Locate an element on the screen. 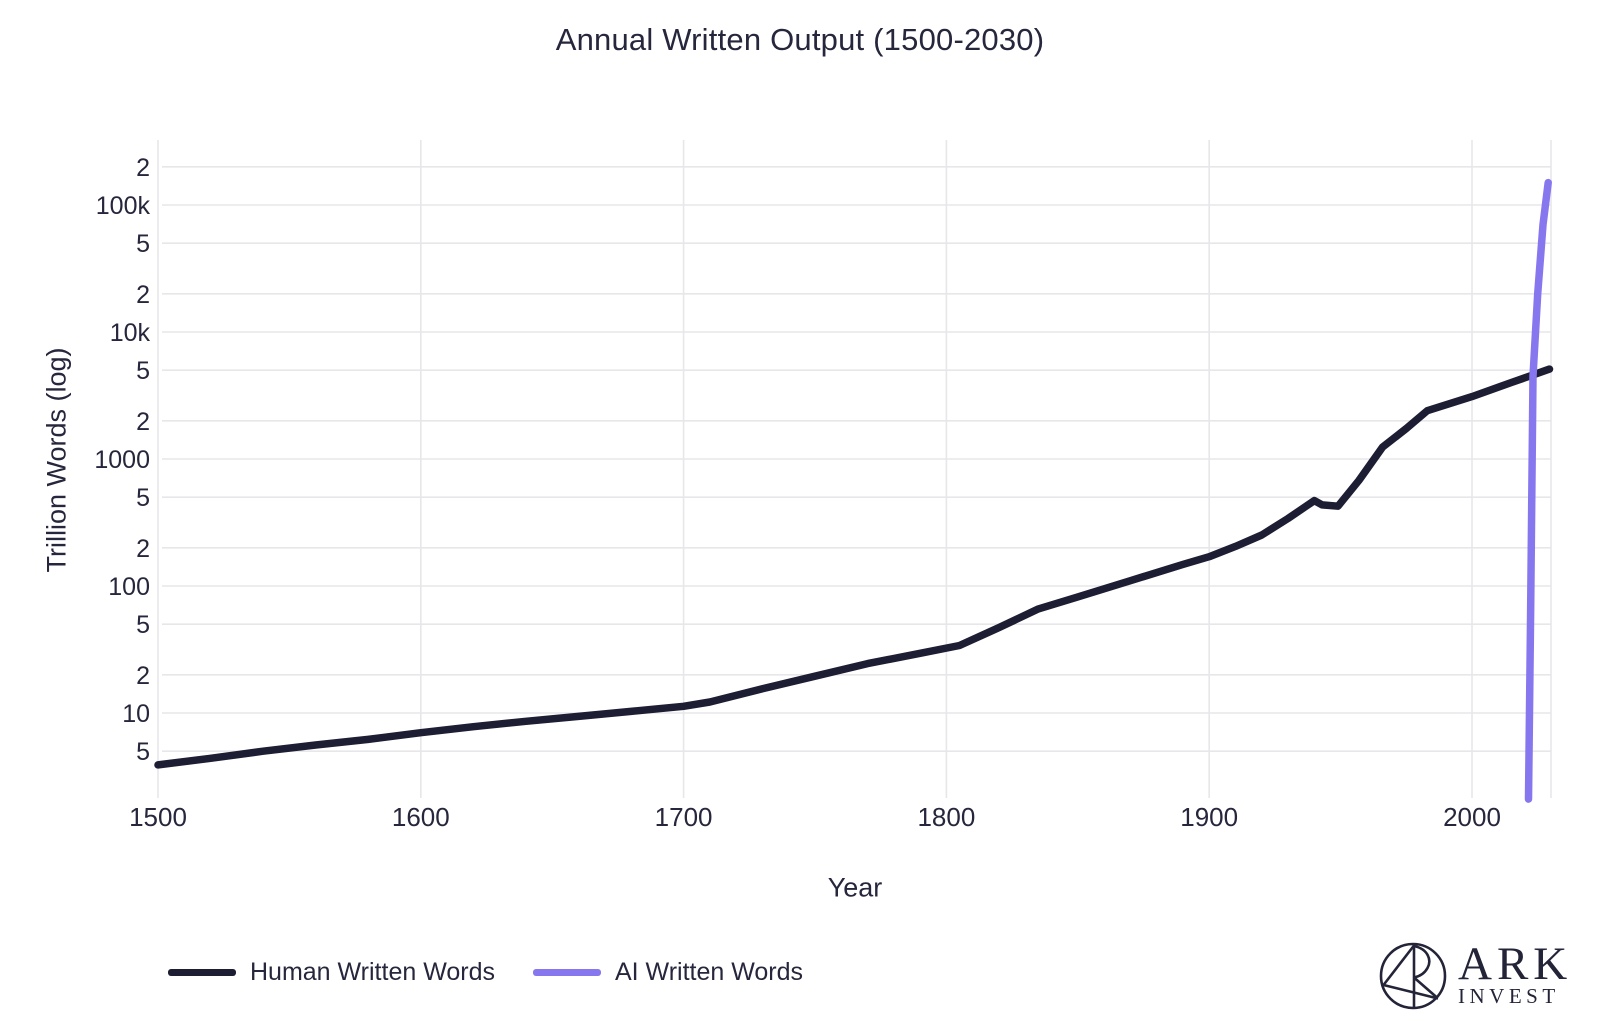  chart-legend: Human Written Words AI Written Words is located at coordinates (485, 972).